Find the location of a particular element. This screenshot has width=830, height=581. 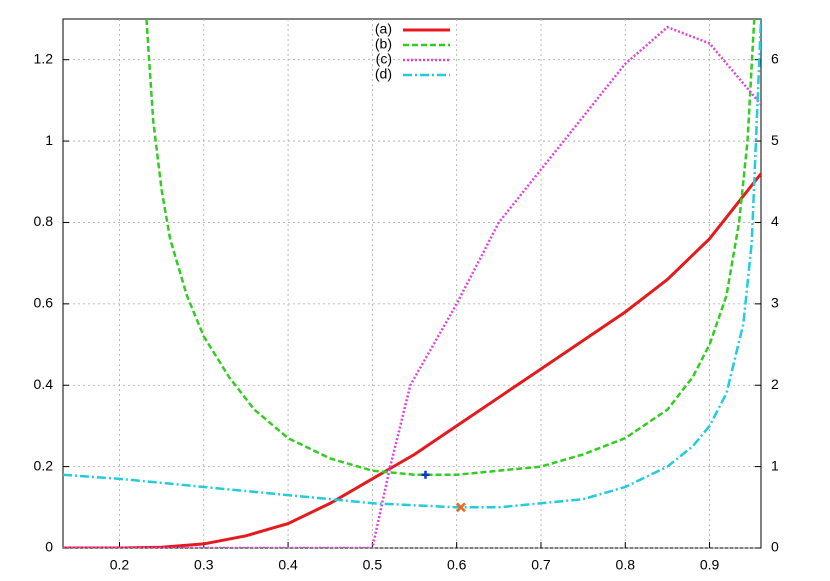

x-tick-label: 0.6 is located at coordinates (457, 565).